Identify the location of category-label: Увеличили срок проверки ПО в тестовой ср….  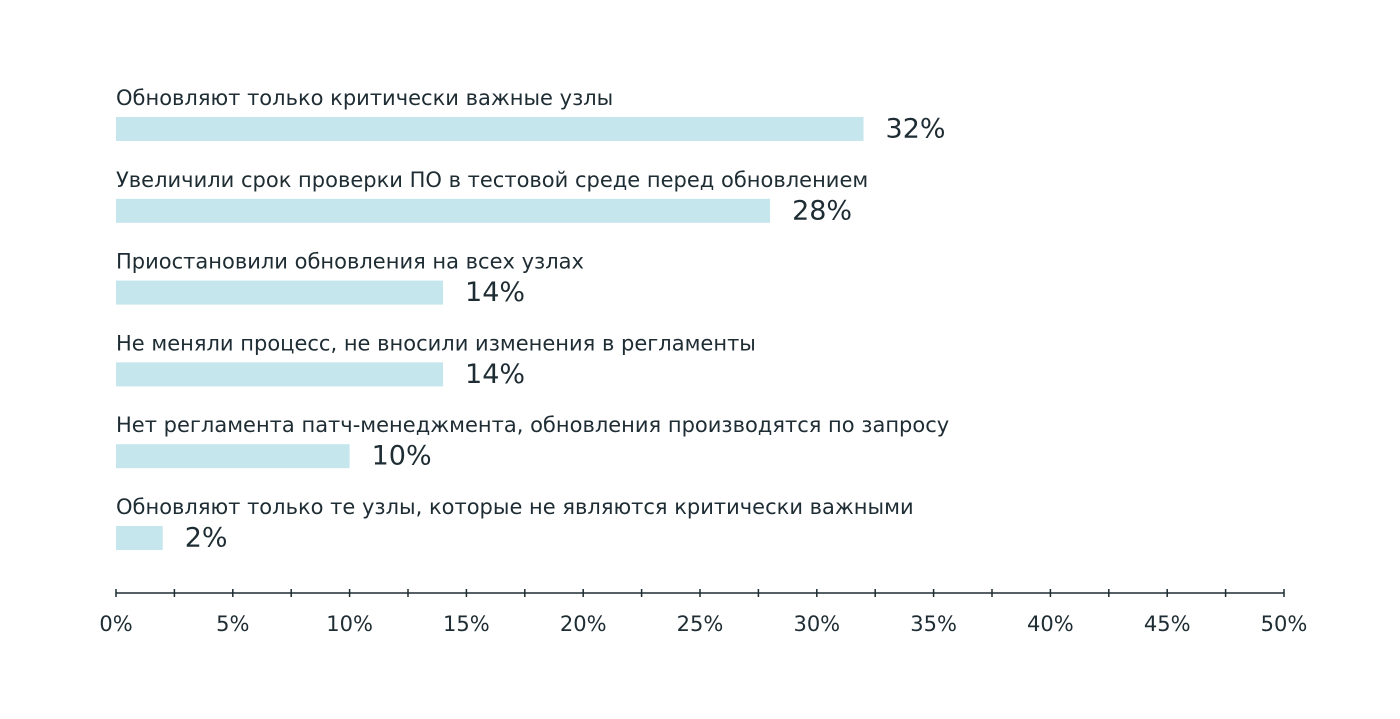
(492, 180).